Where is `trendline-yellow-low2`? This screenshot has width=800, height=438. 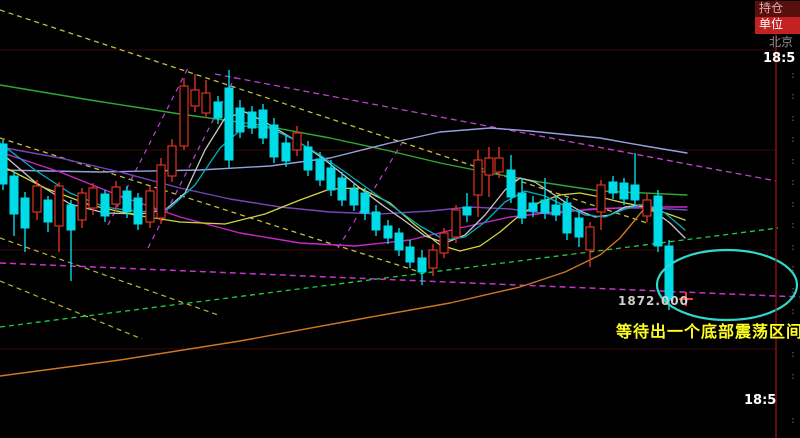
trendline-yellow-low2 is located at coordinates (71, 310).